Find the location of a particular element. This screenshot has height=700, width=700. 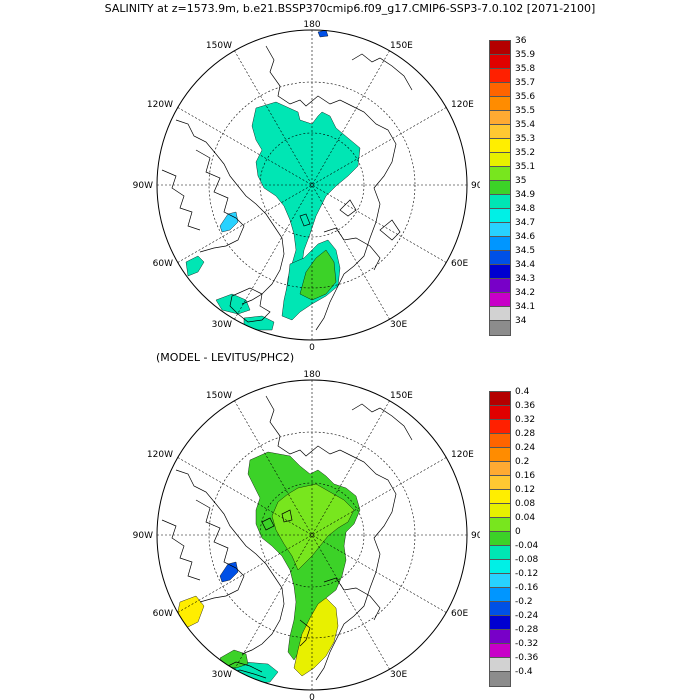

colorbar-label: 34.6 is located at coordinates (525, 237).